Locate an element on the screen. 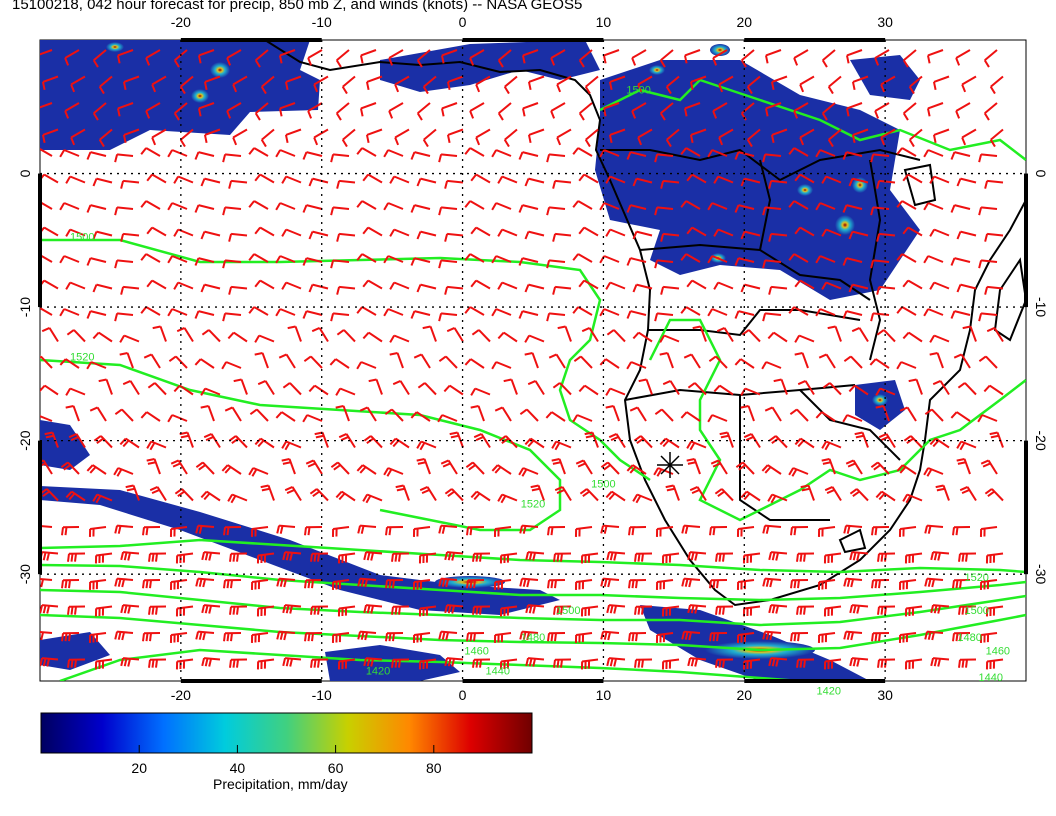 This screenshot has height=816, width=1056. precip-area-east-africa is located at coordinates (885, 77).